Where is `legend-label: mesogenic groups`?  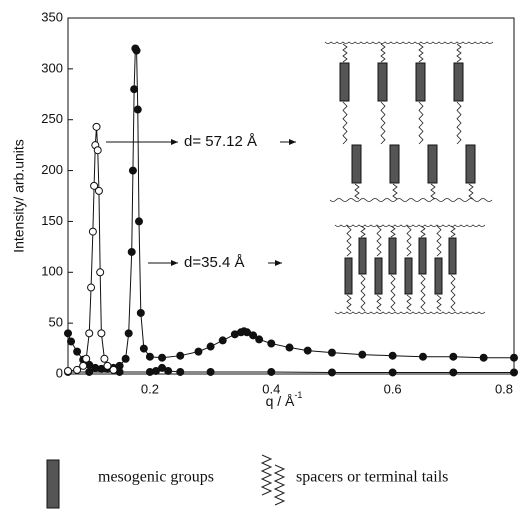 legend-label: mesogenic groups is located at coordinates (156, 477).